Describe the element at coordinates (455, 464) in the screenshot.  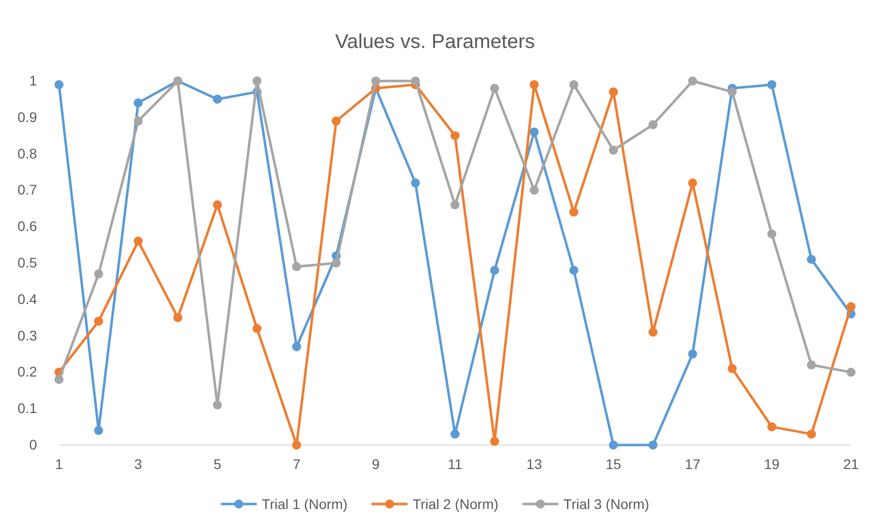
I see `x-tick-label: 11` at that location.